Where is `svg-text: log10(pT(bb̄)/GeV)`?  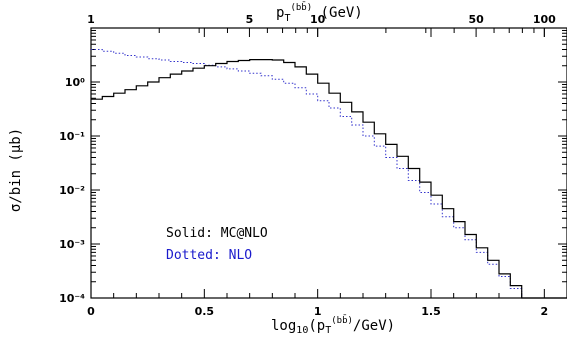
svg-text: log10(pT(bb̄)/GeV) is located at coordinates (333, 325).